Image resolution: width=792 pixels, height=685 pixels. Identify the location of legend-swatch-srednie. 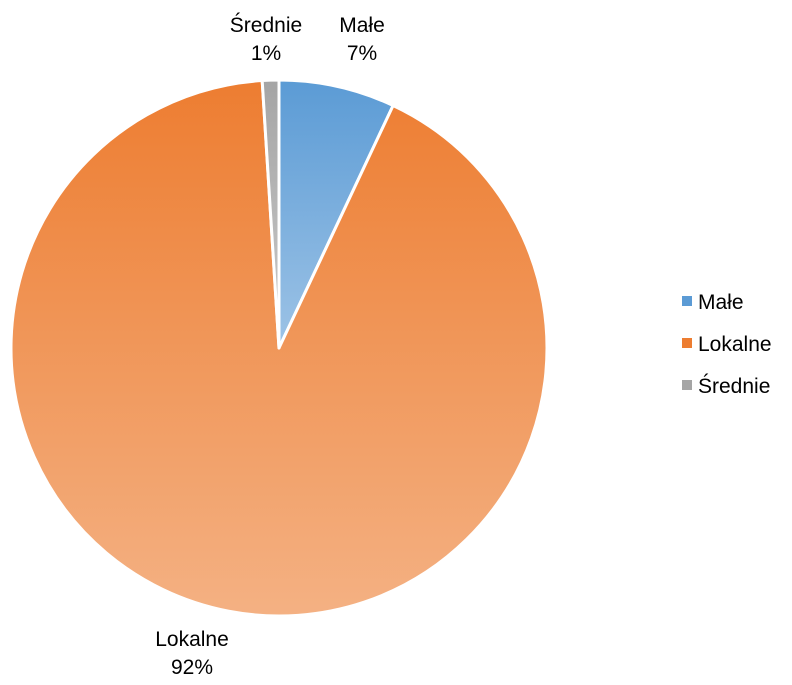
(687, 385).